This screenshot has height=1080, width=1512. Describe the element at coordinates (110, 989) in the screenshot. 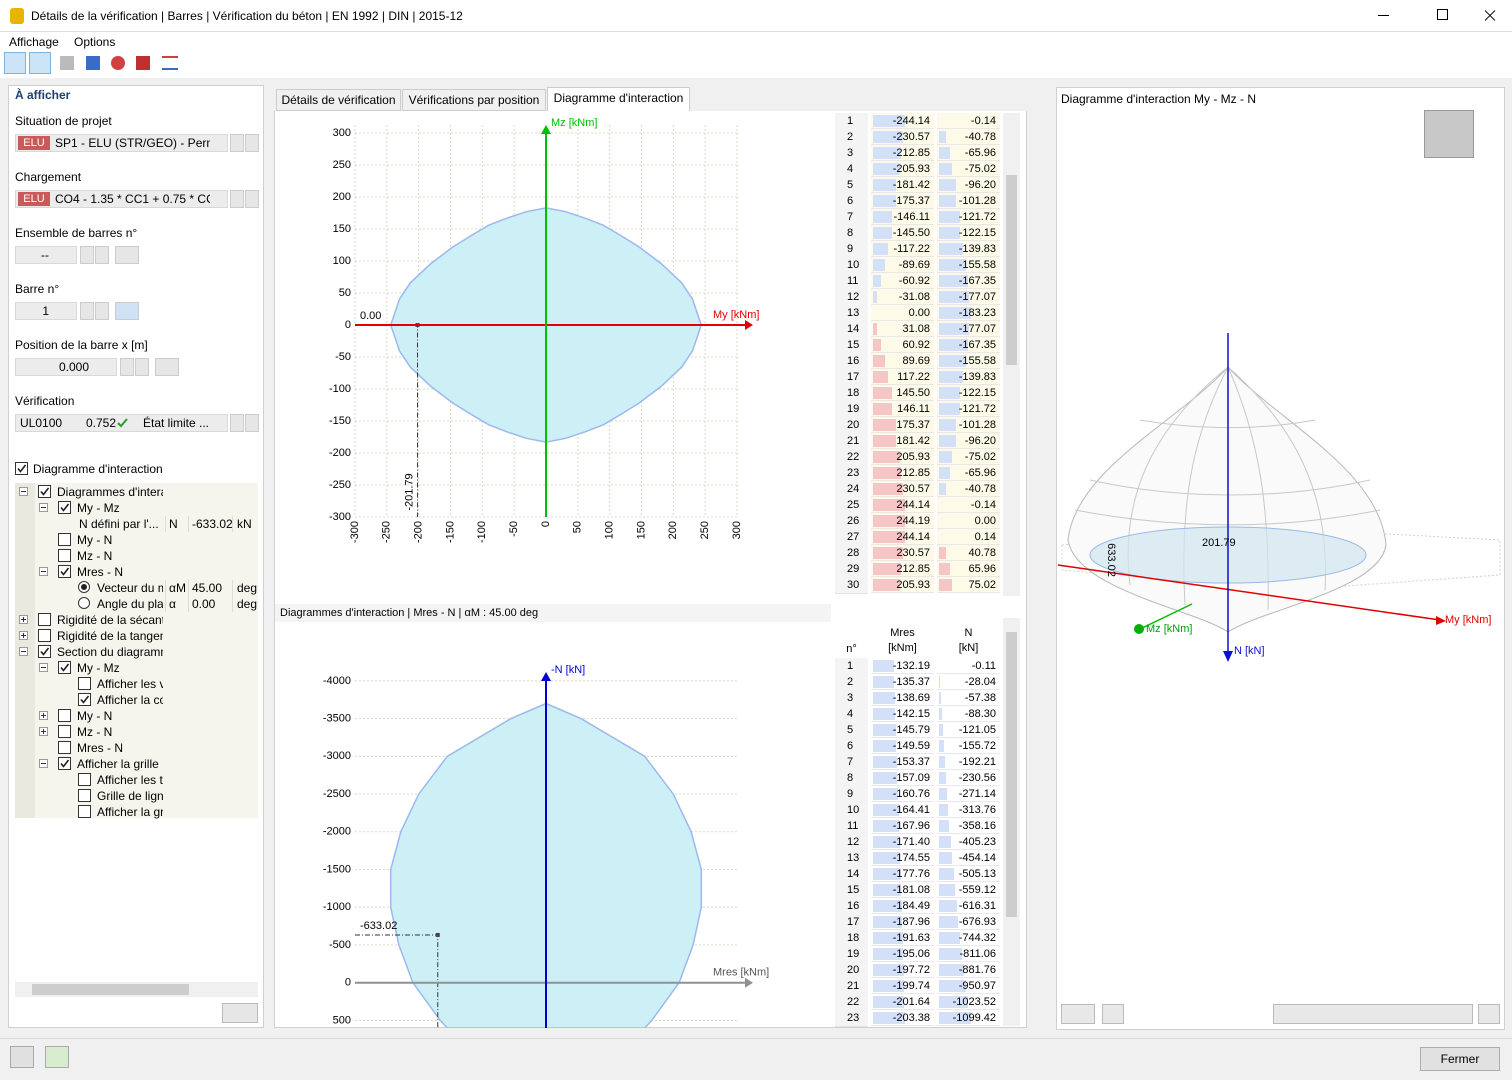

I see `h-scroll-thumb` at that location.